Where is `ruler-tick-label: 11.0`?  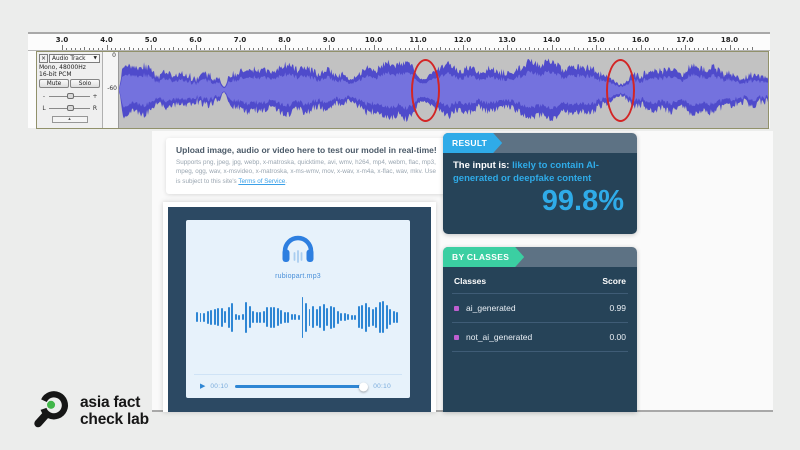
ruler-tick-label: 11.0 is located at coordinates (418, 40).